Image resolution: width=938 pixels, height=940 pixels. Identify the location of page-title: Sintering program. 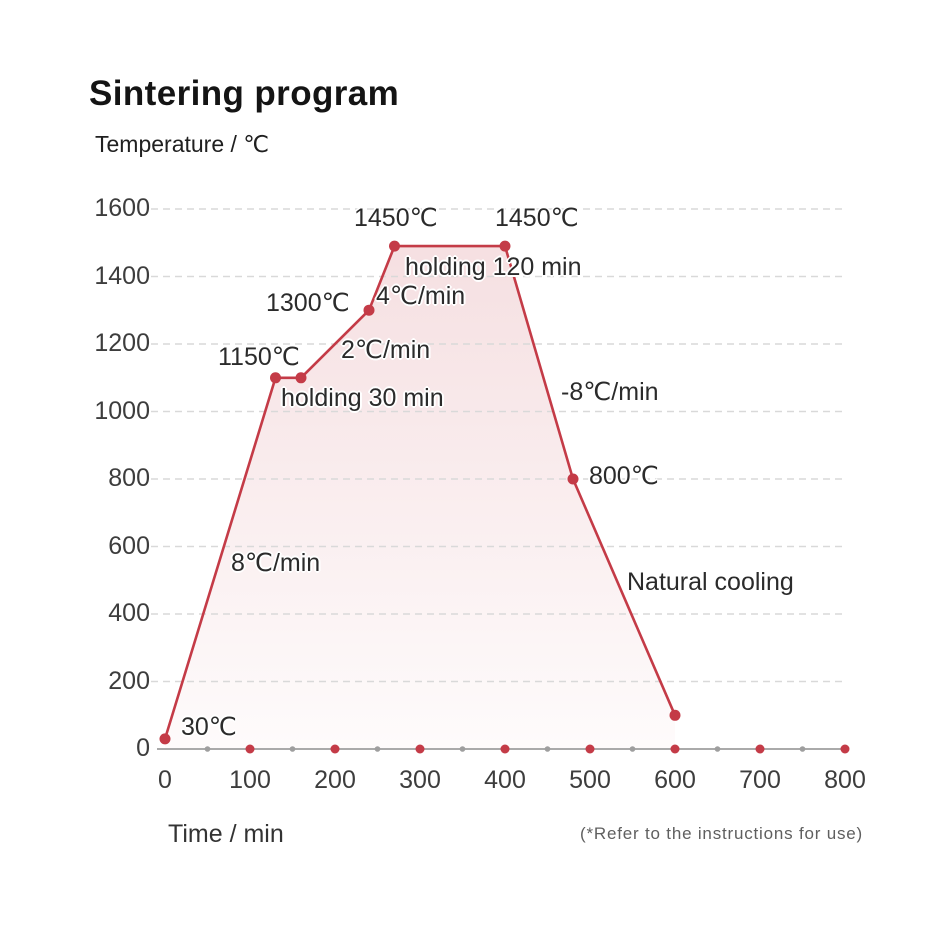
(244, 93).